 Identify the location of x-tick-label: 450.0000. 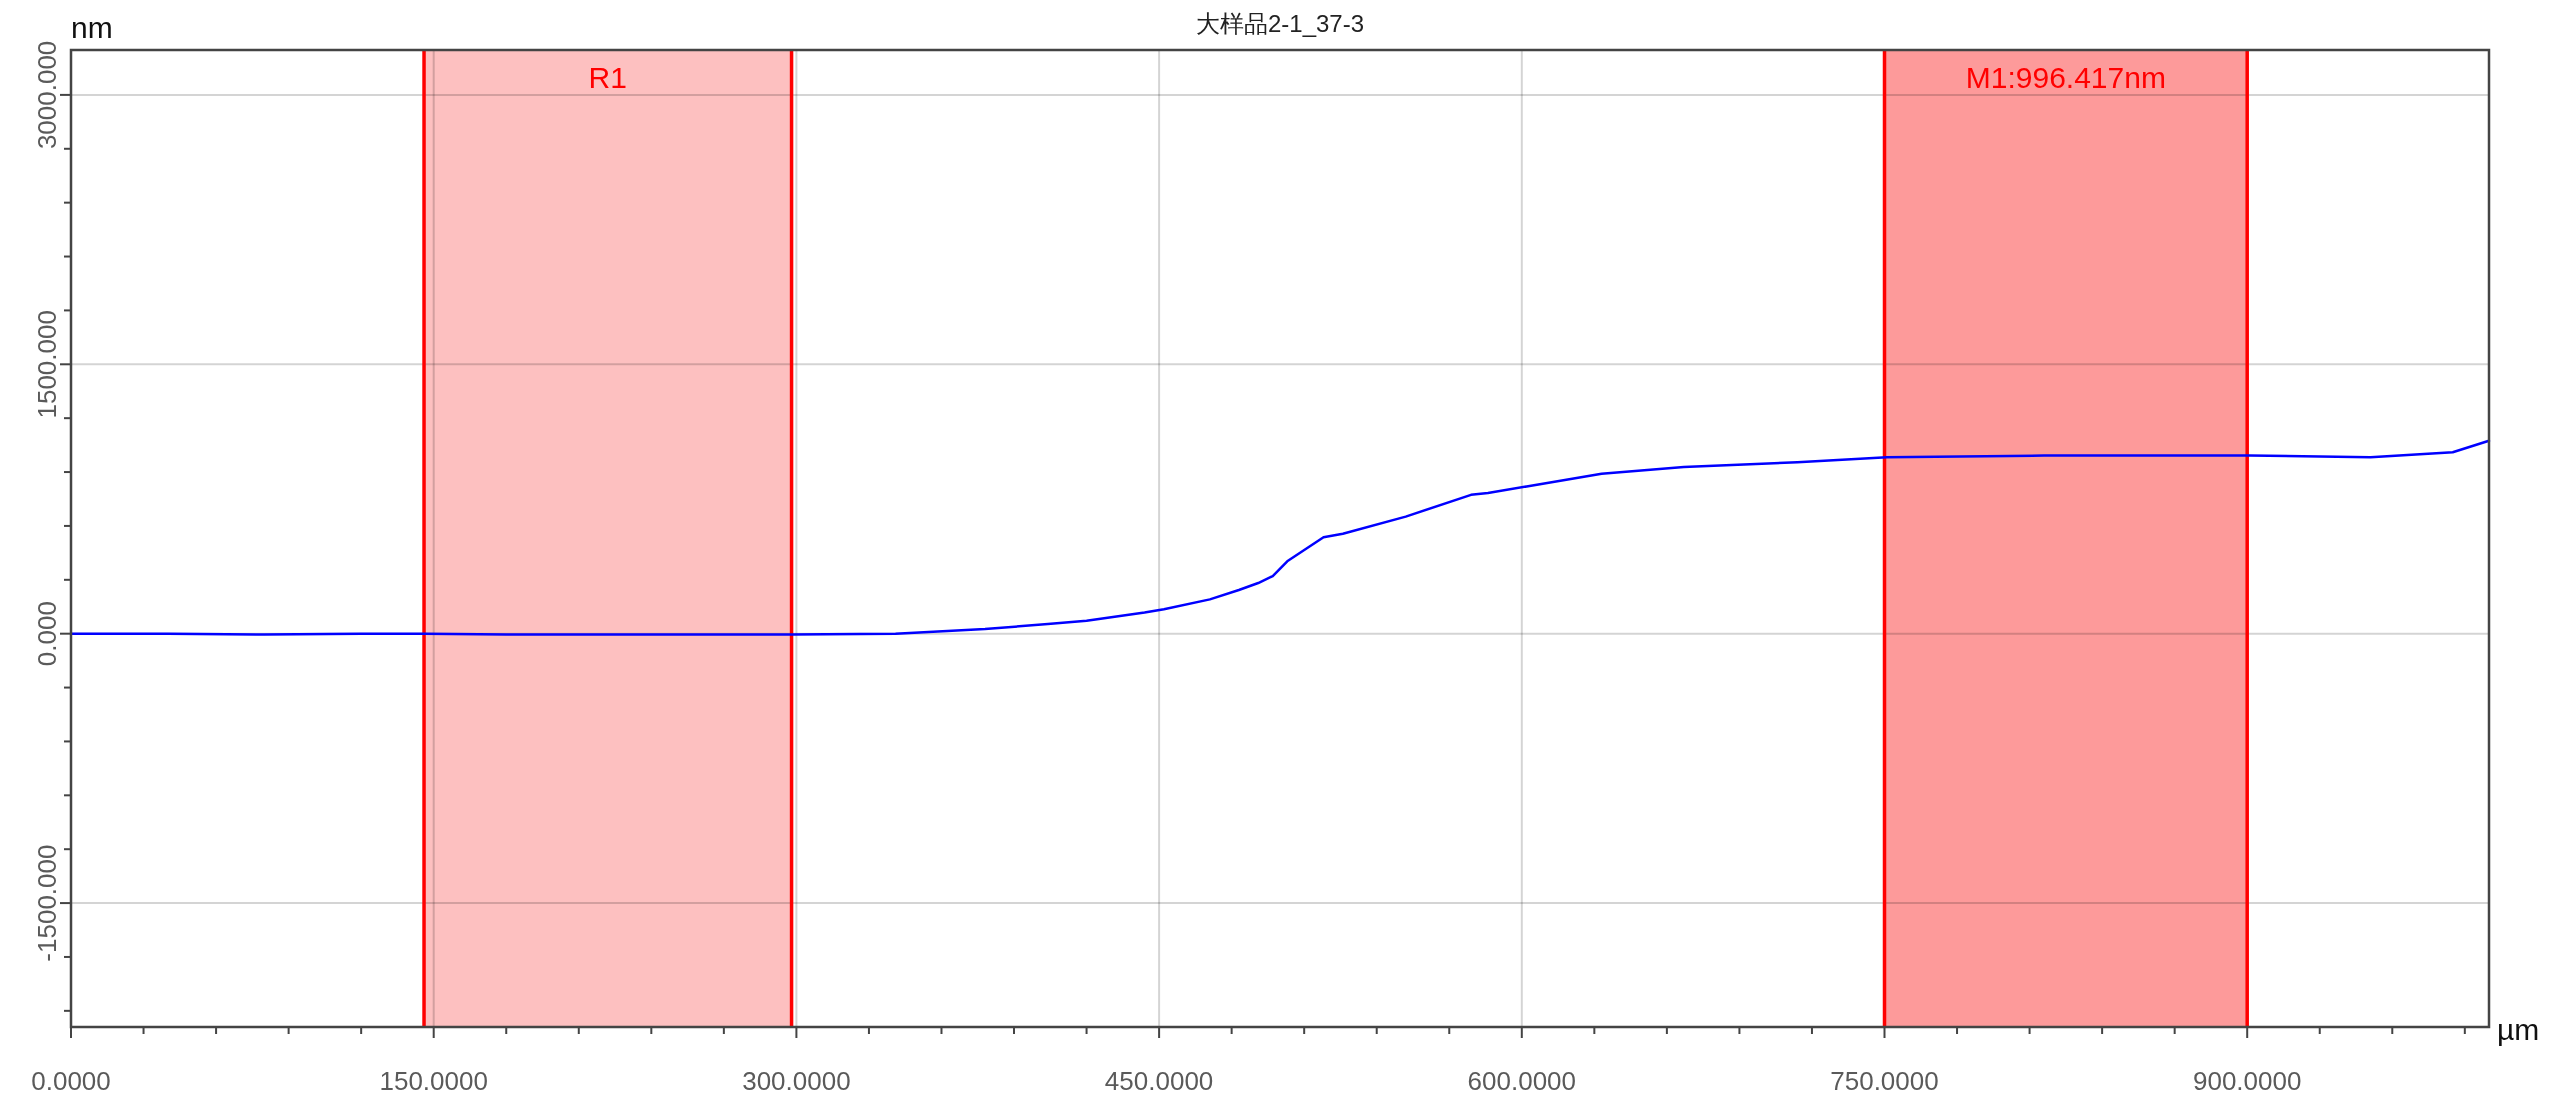
(1159, 1081).